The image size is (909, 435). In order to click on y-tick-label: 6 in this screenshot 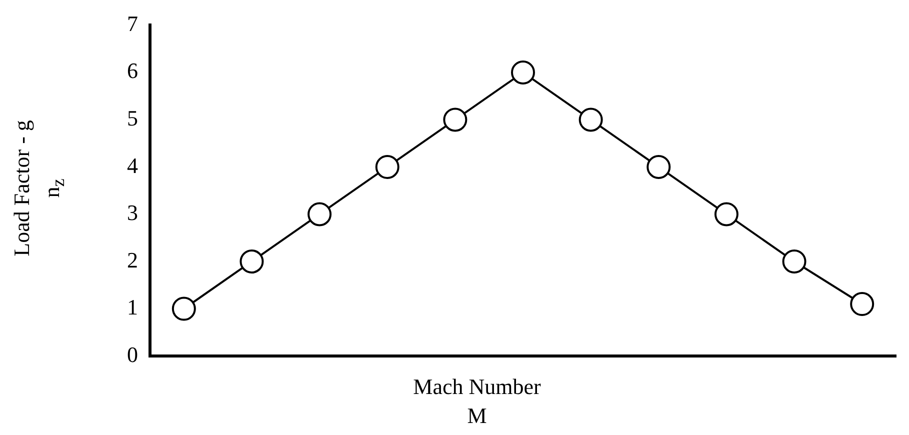, I will do `click(132, 71)`.